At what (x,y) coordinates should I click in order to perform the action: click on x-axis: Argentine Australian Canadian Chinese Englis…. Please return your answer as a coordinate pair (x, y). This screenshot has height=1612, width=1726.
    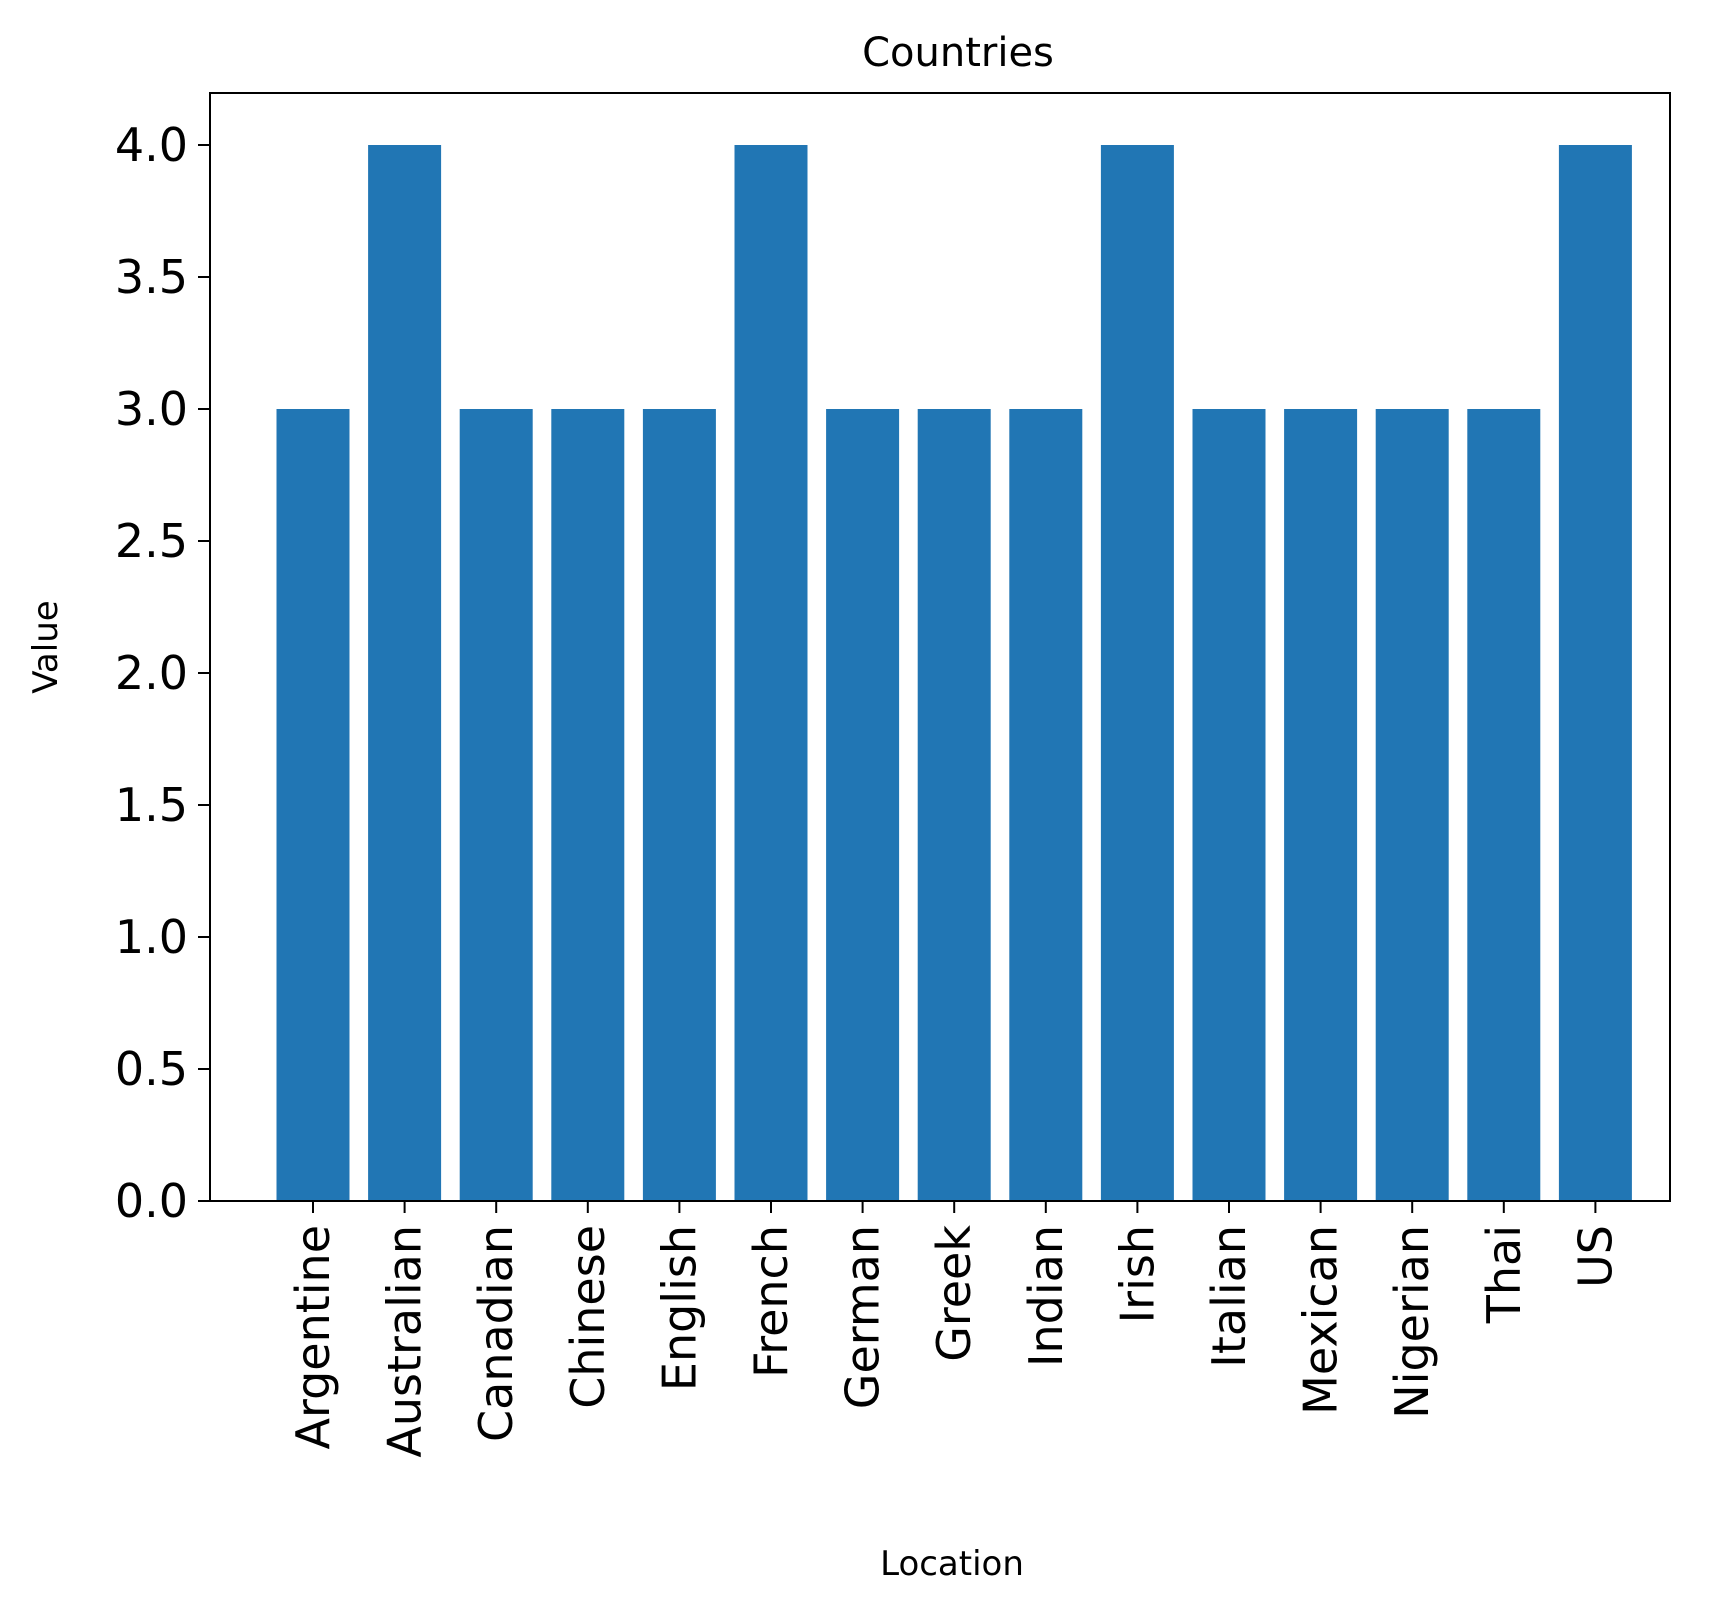
    Looking at the image, I should click on (954, 1329).